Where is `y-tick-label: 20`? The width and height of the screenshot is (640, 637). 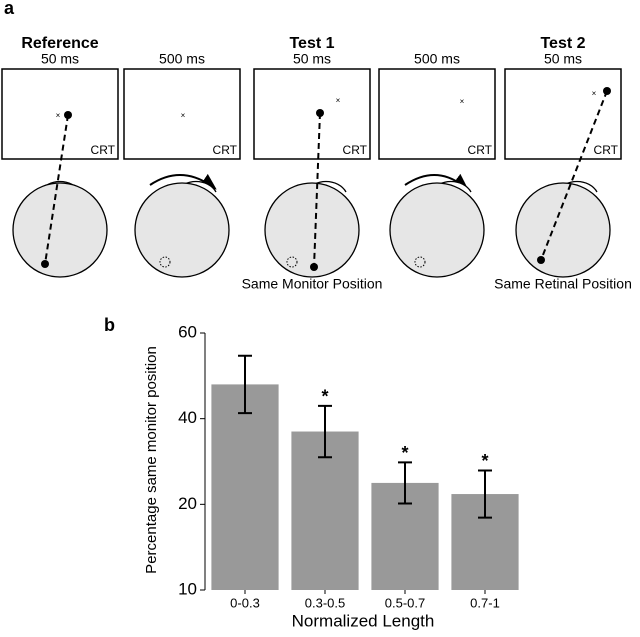 y-tick-label: 20 is located at coordinates (187, 503).